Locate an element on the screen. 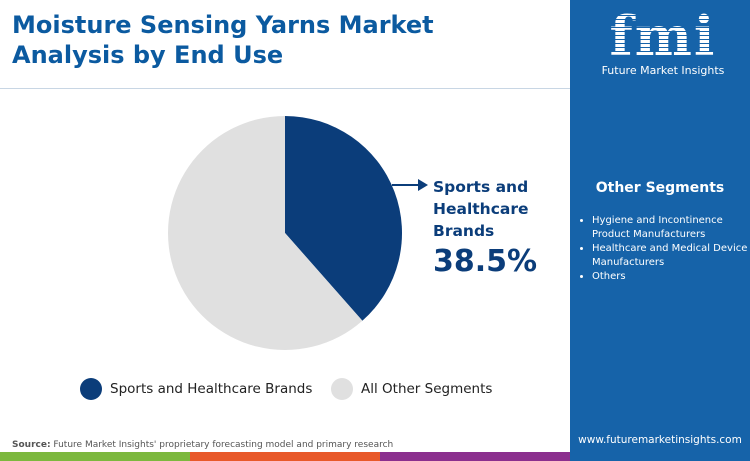  callout-line: Healthcare is located at coordinates (481, 209).